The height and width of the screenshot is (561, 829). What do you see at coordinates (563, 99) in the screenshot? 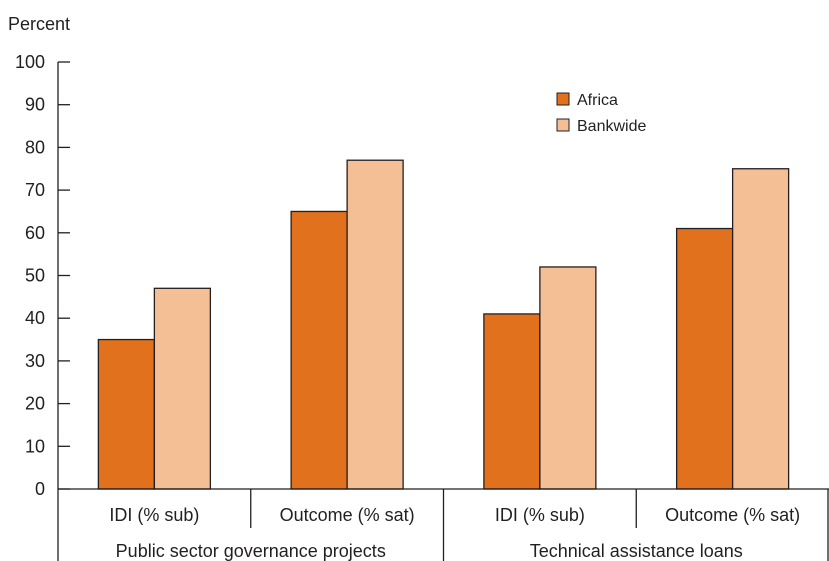
I see `legend-swatch-africa` at bounding box center [563, 99].